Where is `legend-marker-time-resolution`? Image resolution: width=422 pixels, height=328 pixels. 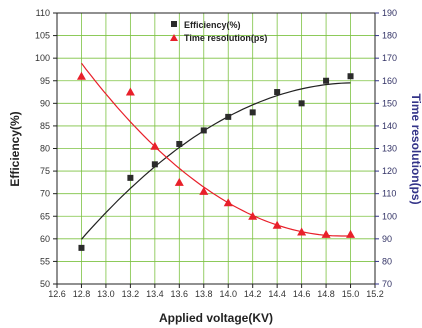 legend-marker-time-resolution is located at coordinates (174, 37).